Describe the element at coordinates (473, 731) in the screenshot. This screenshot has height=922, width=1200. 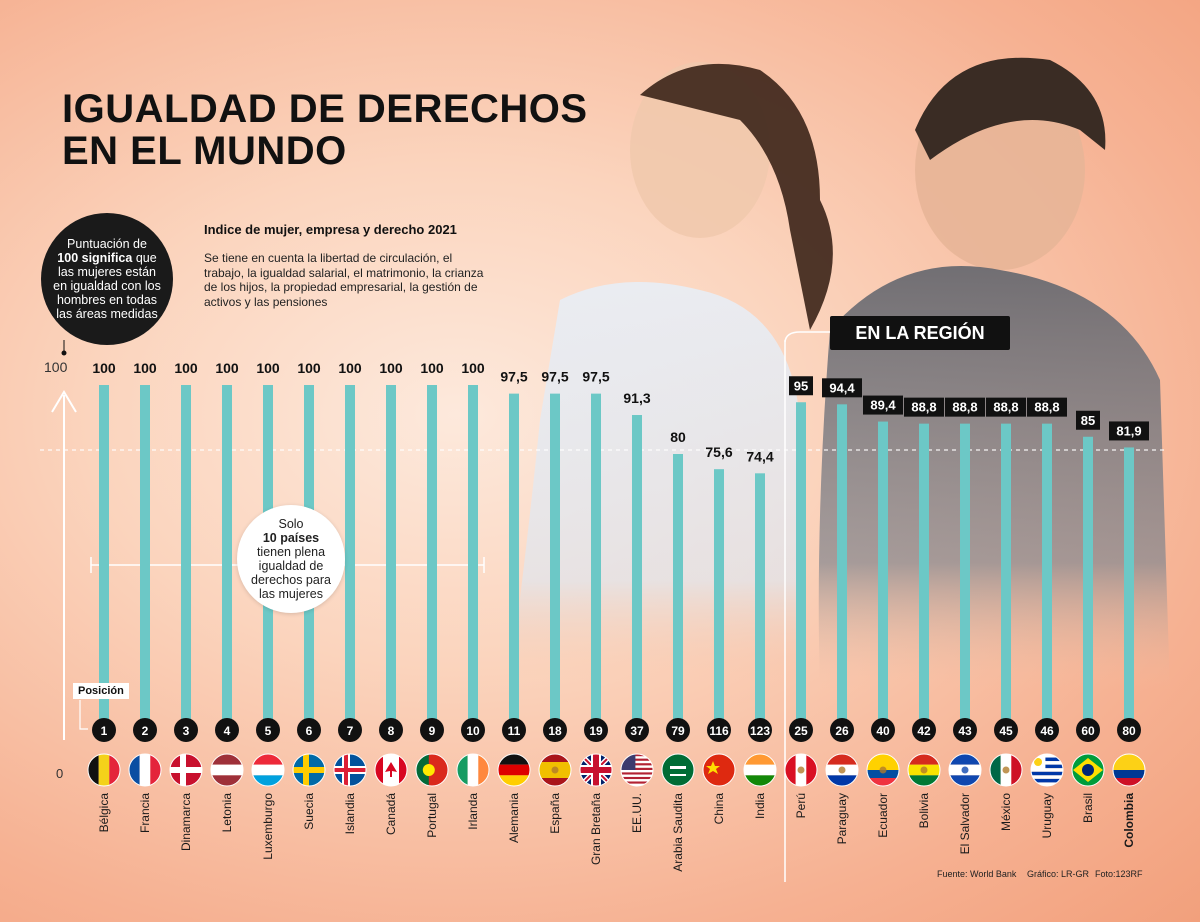
I see `rank-number: 10` at that location.